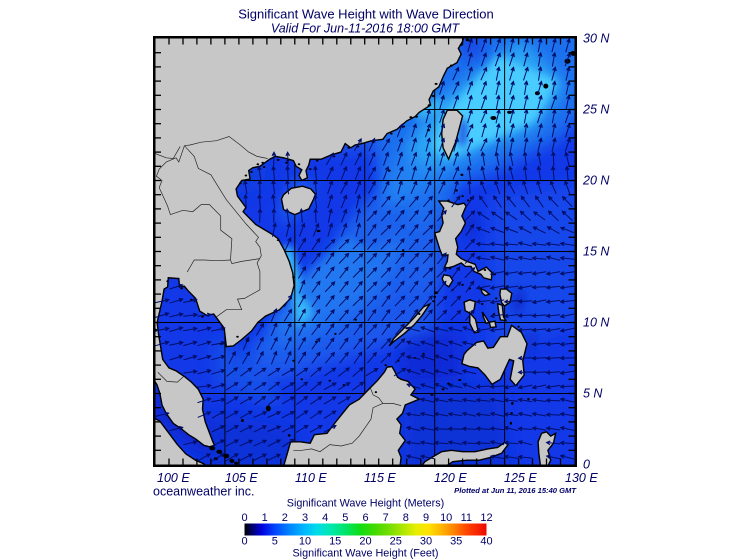 The width and height of the screenshot is (755, 560). I want to click on svg-text: 10 N, so click(596, 323).